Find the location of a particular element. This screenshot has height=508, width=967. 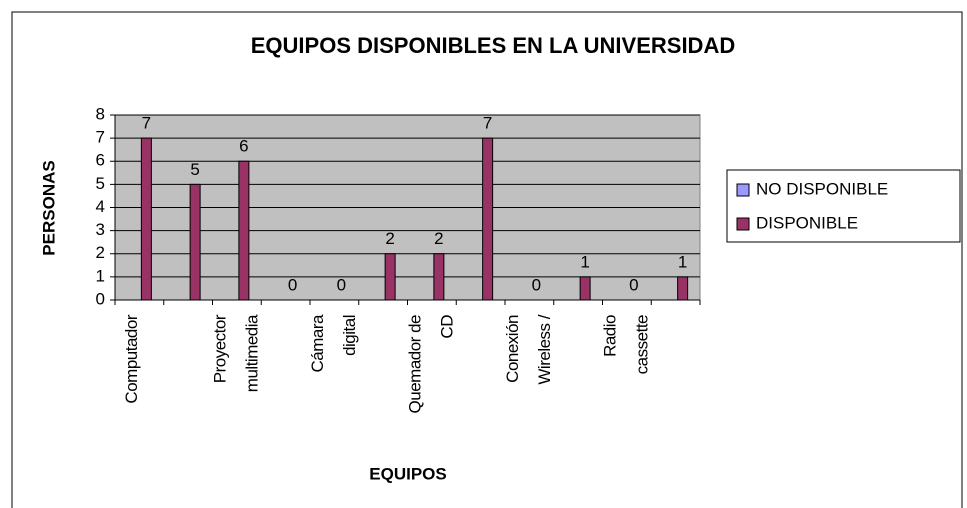

data-label: 6 is located at coordinates (243, 146).